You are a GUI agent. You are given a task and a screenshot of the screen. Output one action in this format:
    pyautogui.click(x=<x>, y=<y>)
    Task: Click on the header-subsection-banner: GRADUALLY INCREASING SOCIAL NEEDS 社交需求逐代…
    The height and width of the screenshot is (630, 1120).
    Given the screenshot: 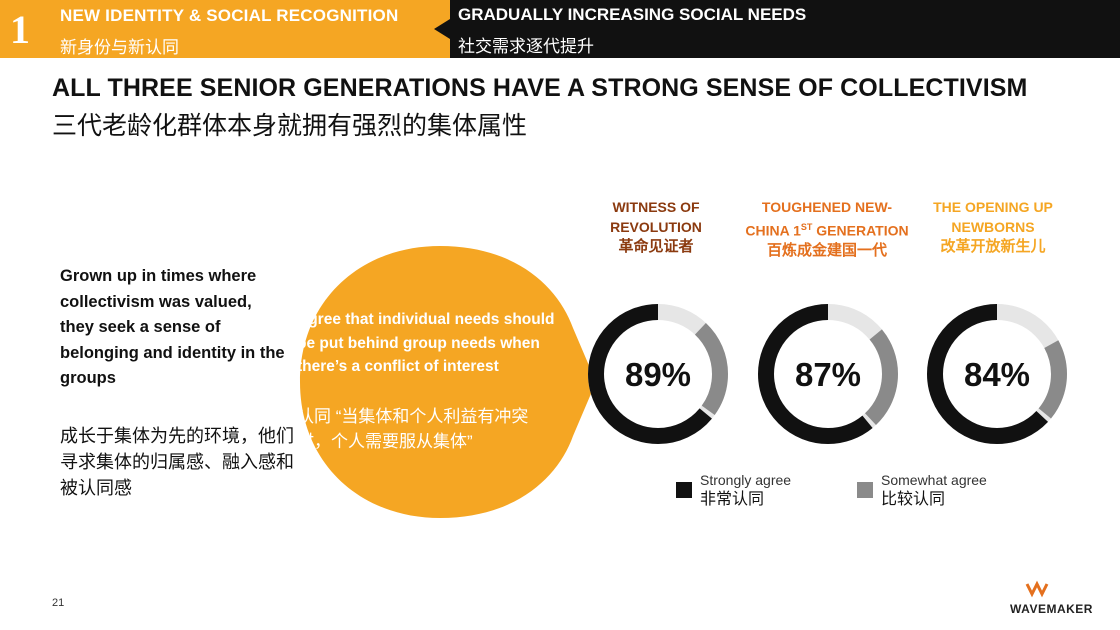 What is the action you would take?
    pyautogui.click(x=785, y=29)
    